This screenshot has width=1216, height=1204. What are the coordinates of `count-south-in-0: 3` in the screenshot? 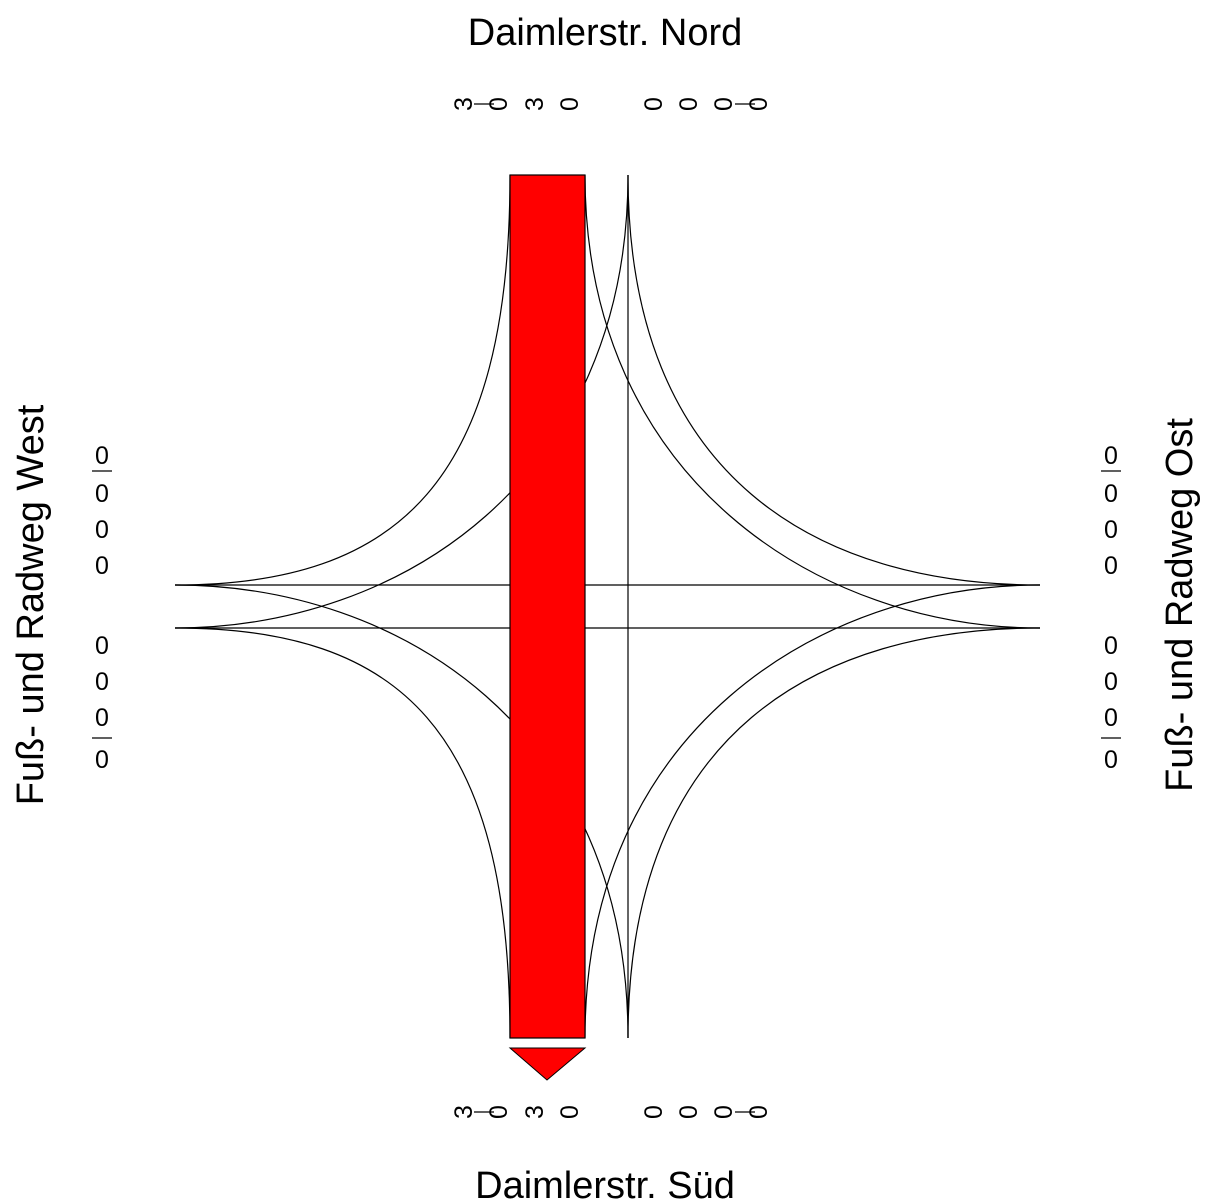 It's located at (464, 1112).